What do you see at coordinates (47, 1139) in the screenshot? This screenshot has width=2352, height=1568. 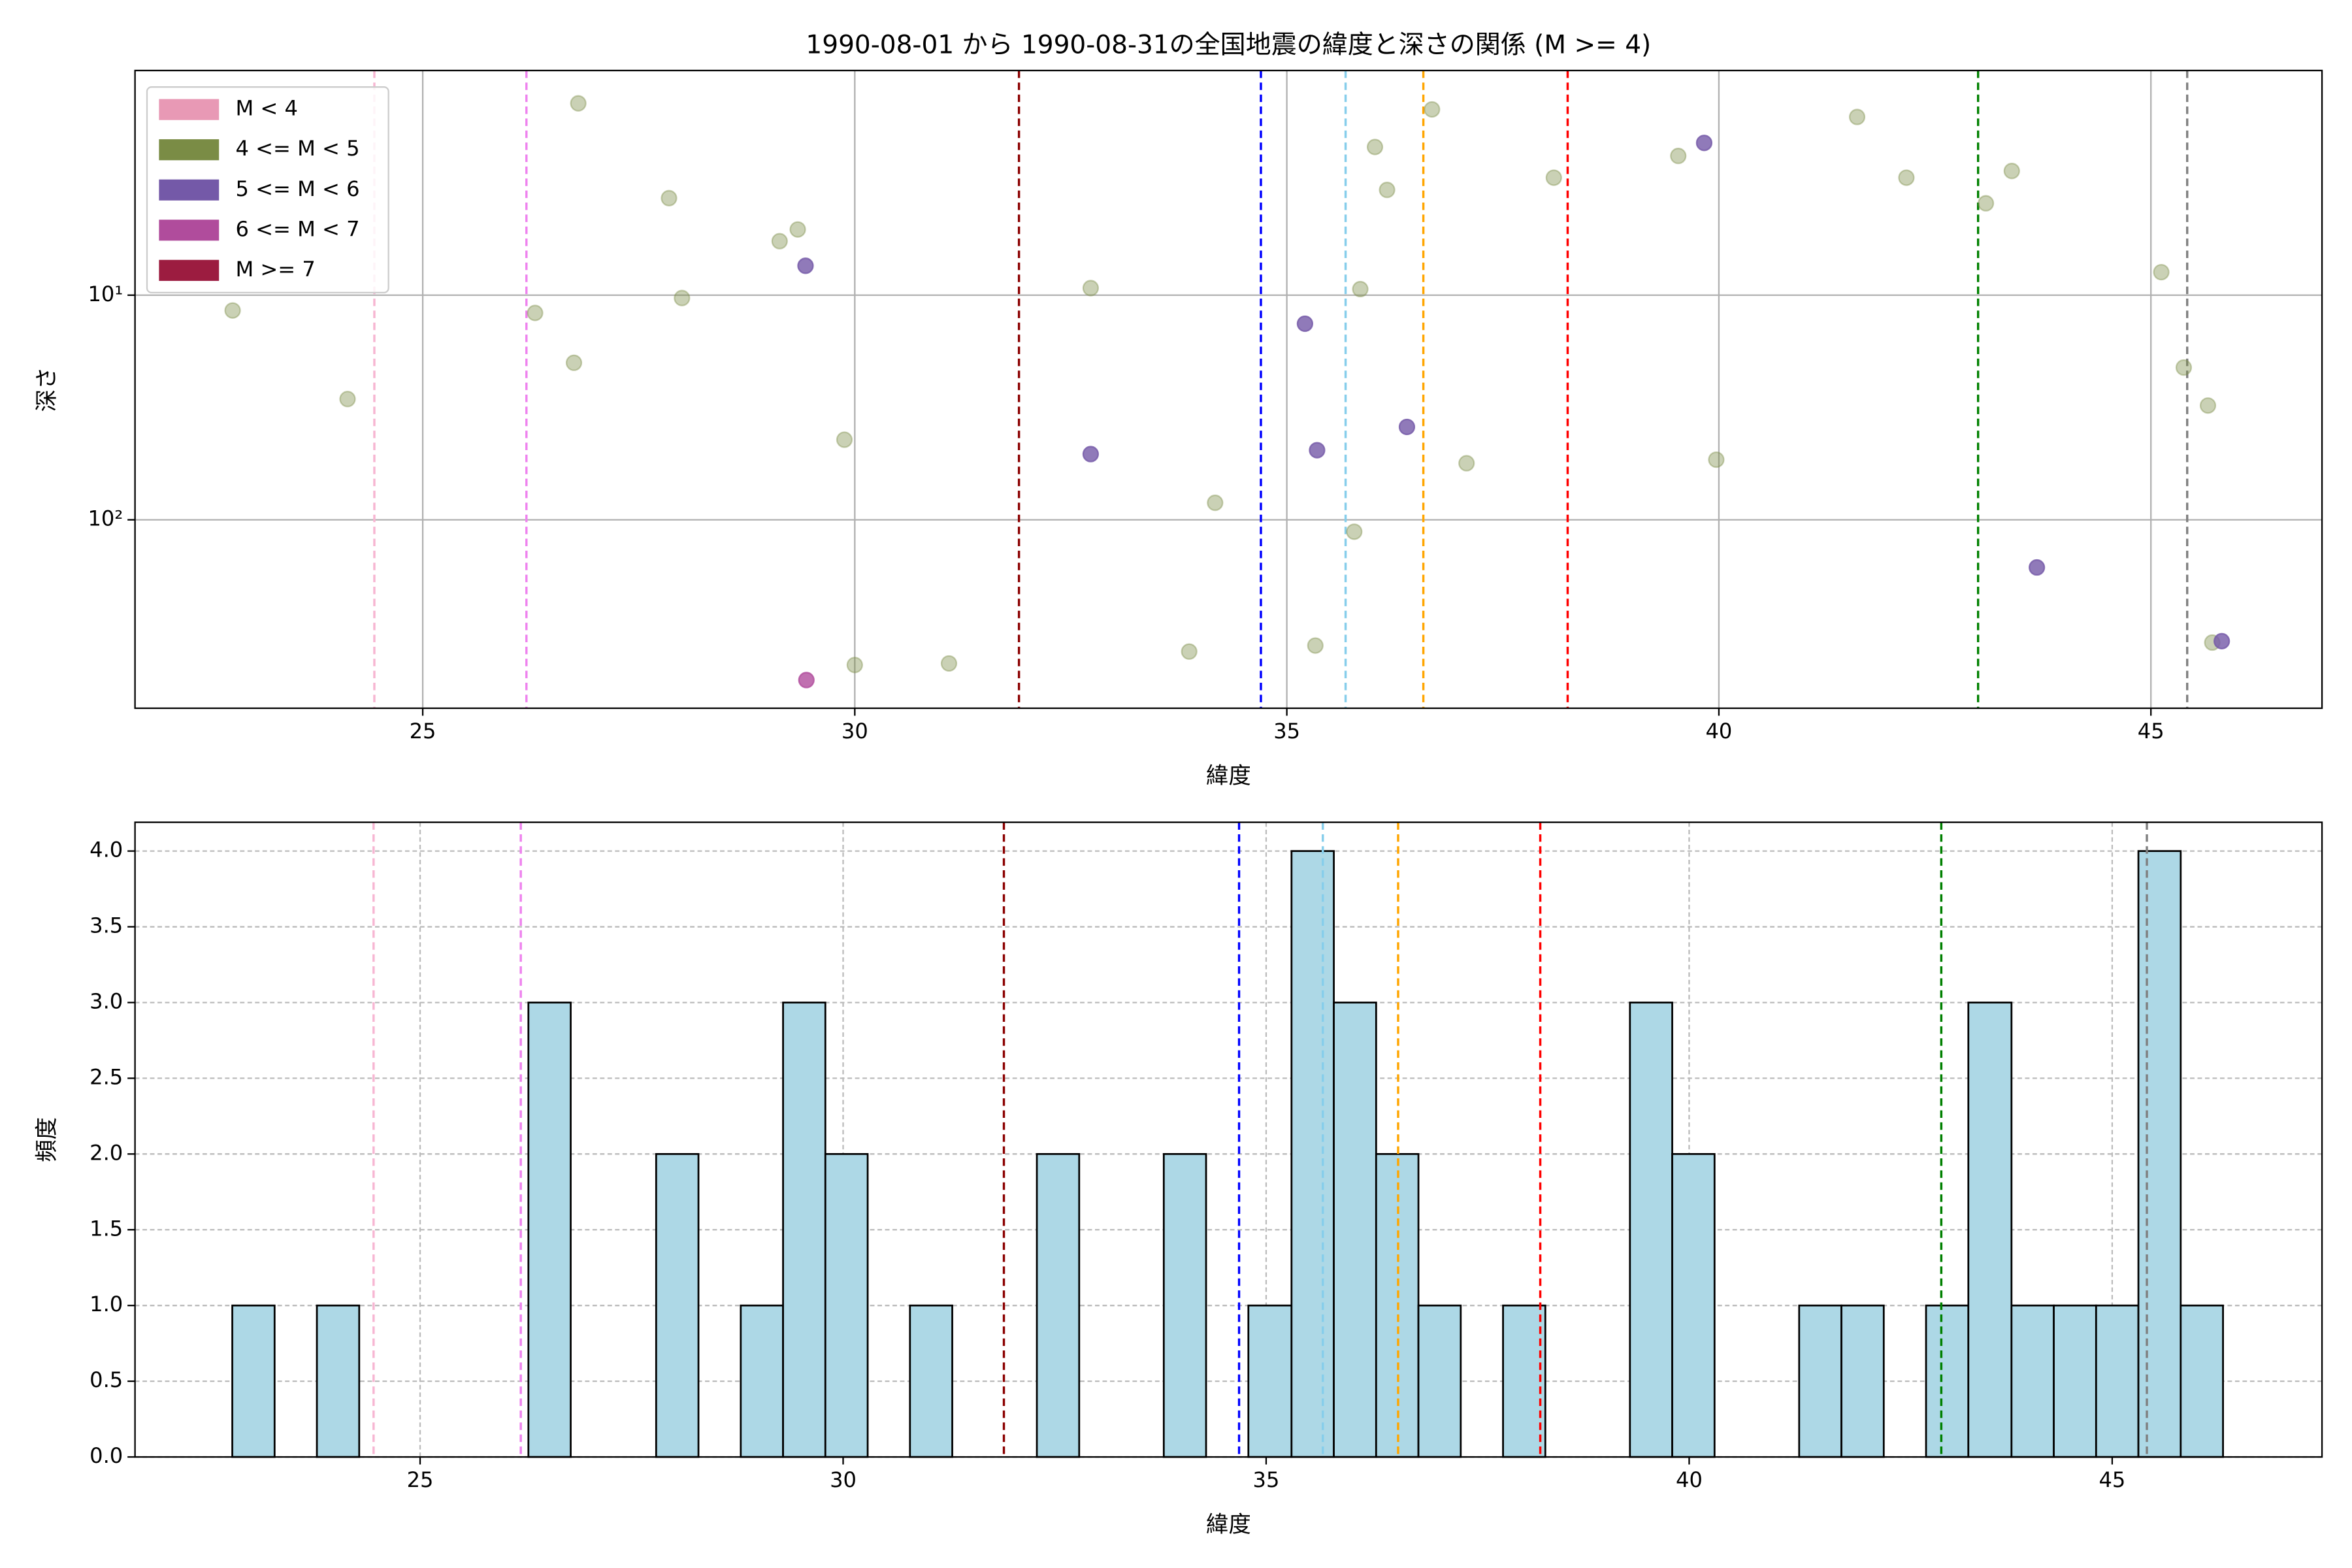 I see `y-axis-label: 頻度` at bounding box center [47, 1139].